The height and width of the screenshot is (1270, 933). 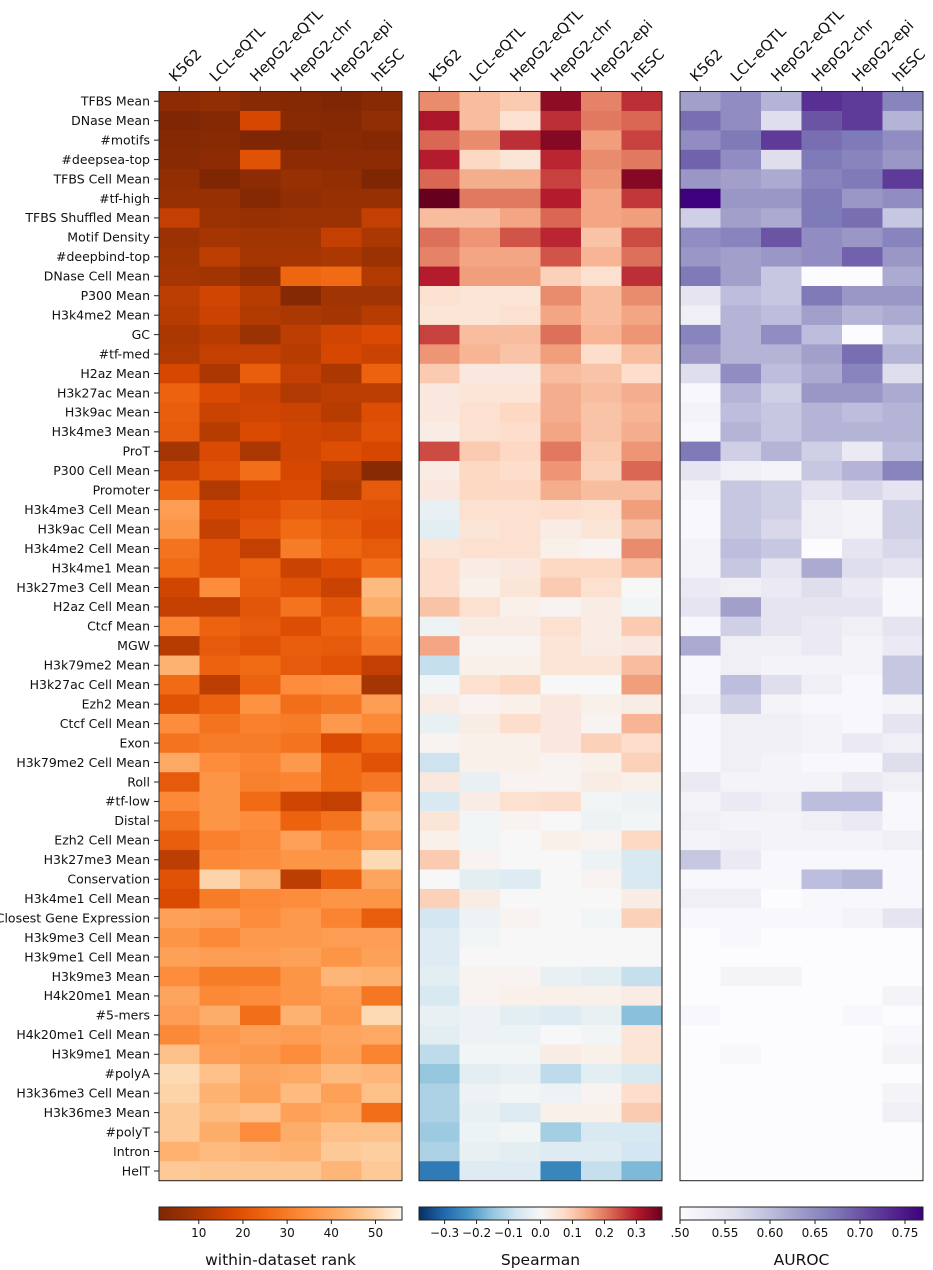 What do you see at coordinates (301, 354) in the screenshot?
I see `cell-n-tf-med-hepg2-chr` at bounding box center [301, 354].